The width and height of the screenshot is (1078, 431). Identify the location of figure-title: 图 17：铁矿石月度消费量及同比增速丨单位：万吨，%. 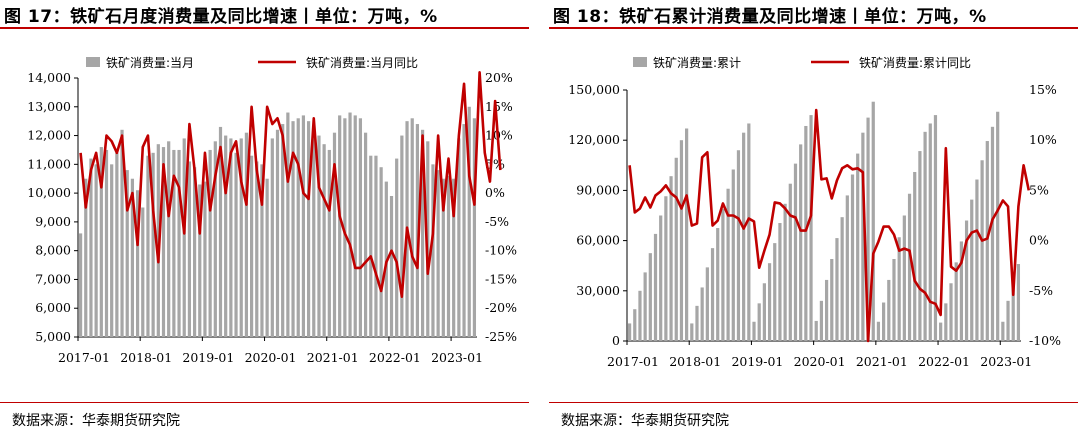
(221, 17).